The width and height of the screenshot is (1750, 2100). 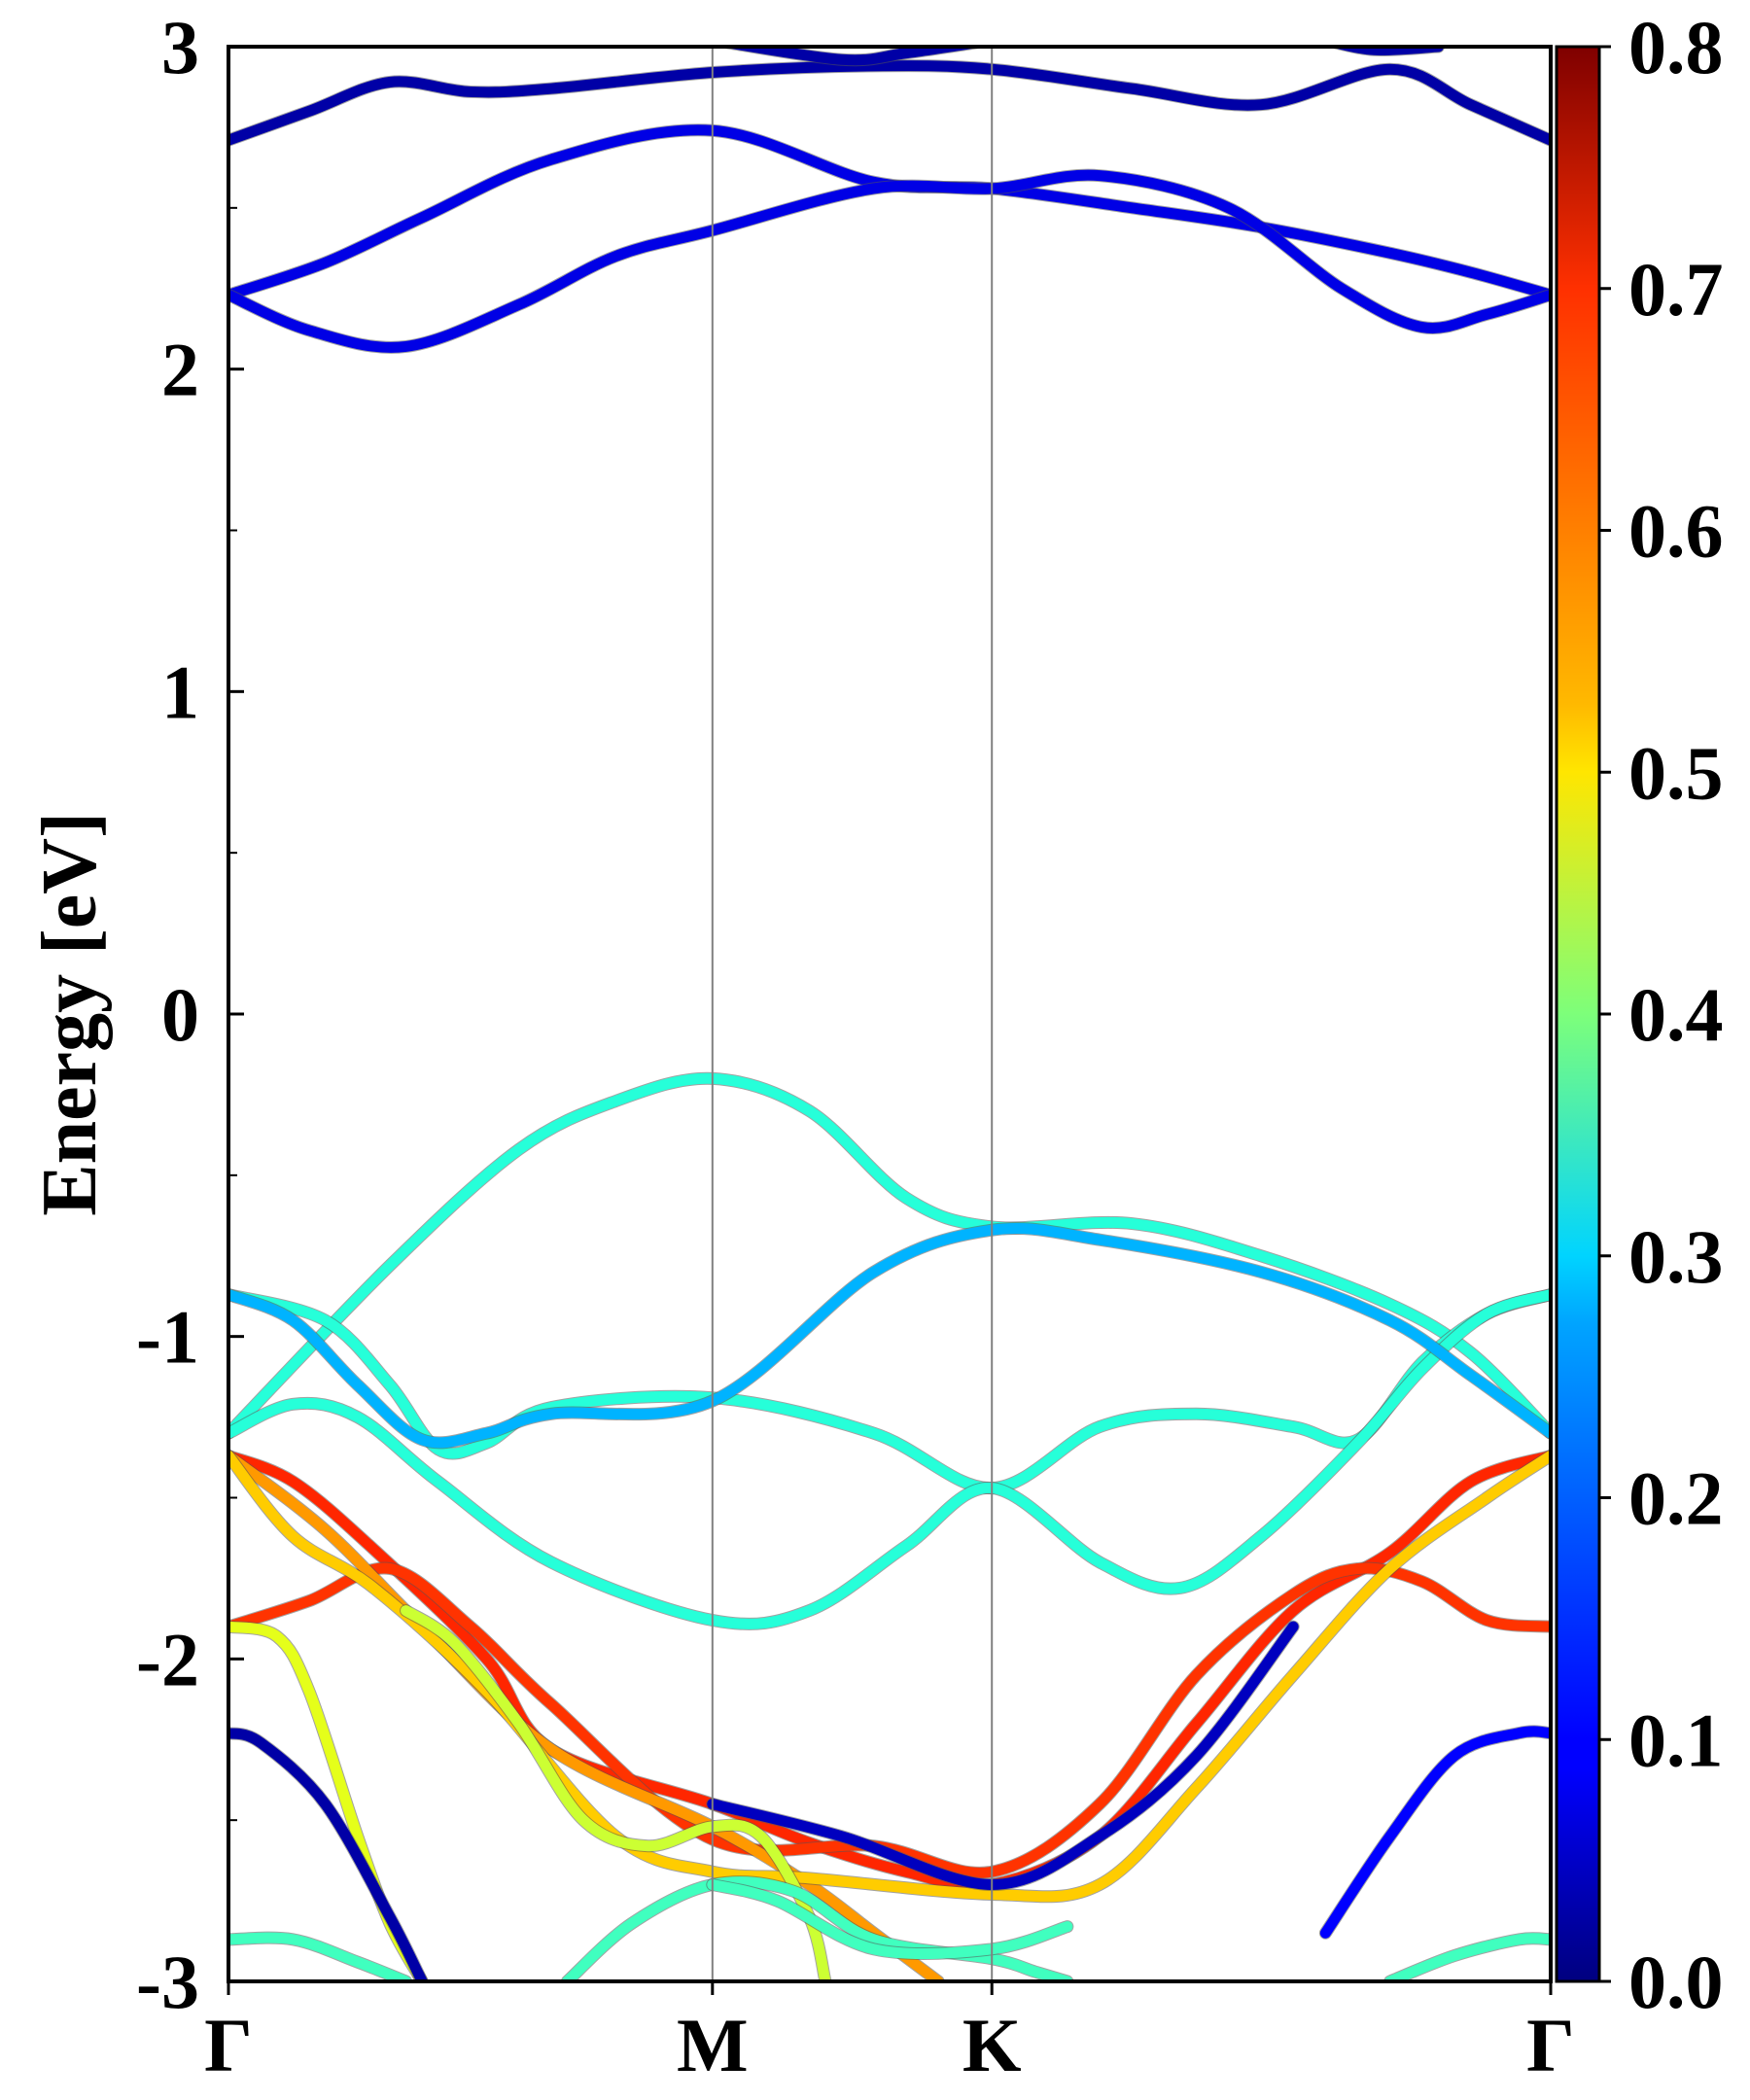 What do you see at coordinates (180, 47) in the screenshot?
I see `y-tick-label: 3` at bounding box center [180, 47].